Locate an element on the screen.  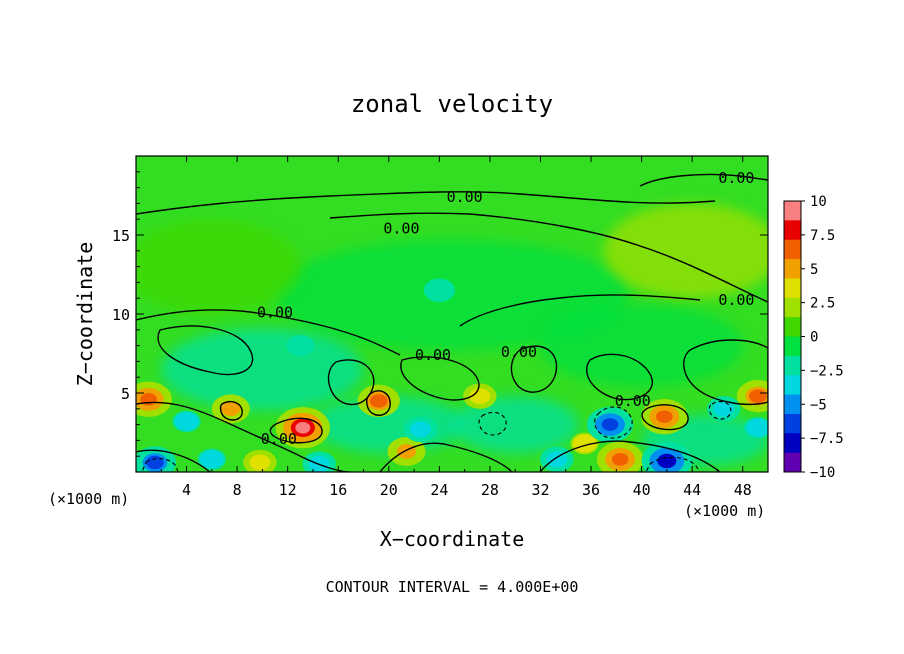
colorbar-tick-label: 5 is located at coordinates (814, 270).